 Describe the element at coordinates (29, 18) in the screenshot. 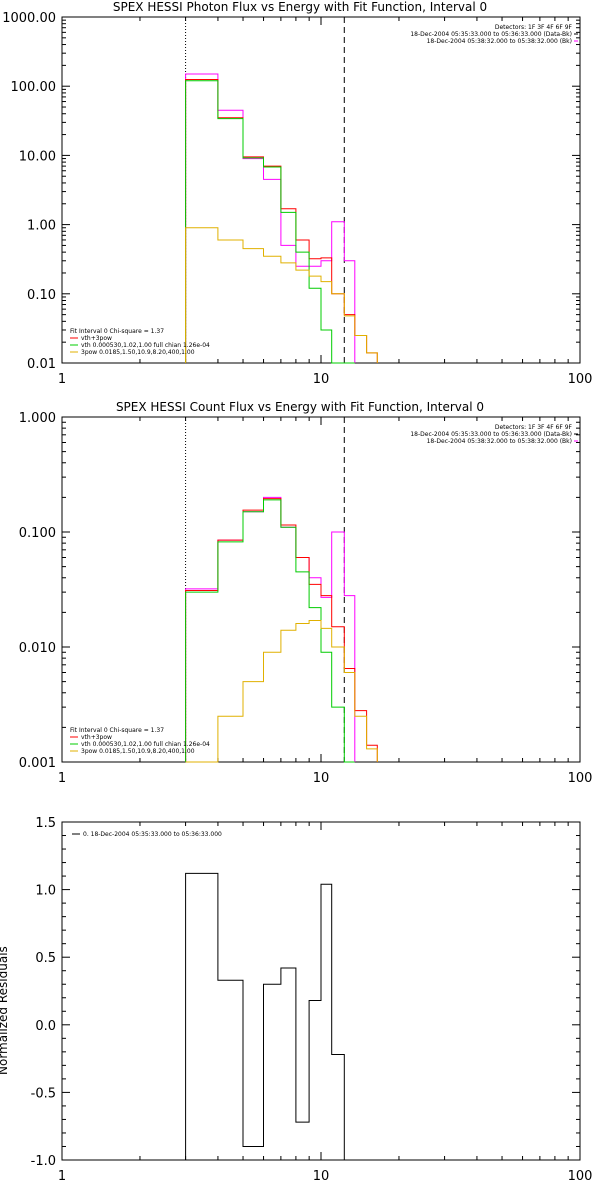

I see `y-tick-label: 1000.00` at that location.